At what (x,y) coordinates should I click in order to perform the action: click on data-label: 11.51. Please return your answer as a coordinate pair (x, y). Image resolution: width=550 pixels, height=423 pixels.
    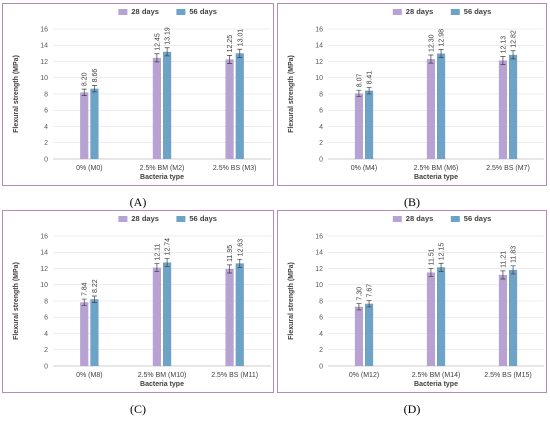
    Looking at the image, I should click on (431, 256).